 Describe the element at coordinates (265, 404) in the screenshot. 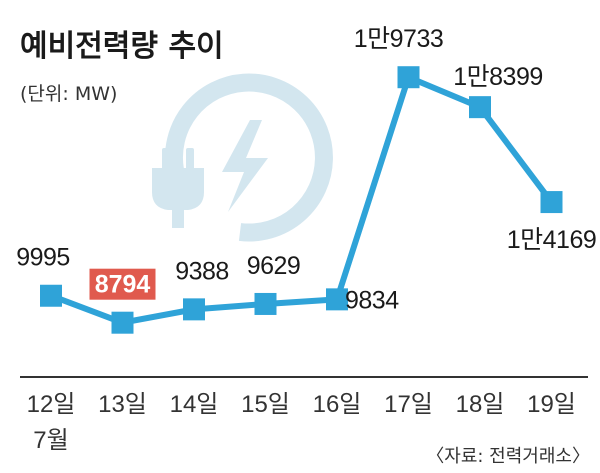

I see `x-tick-3: 15일` at that location.